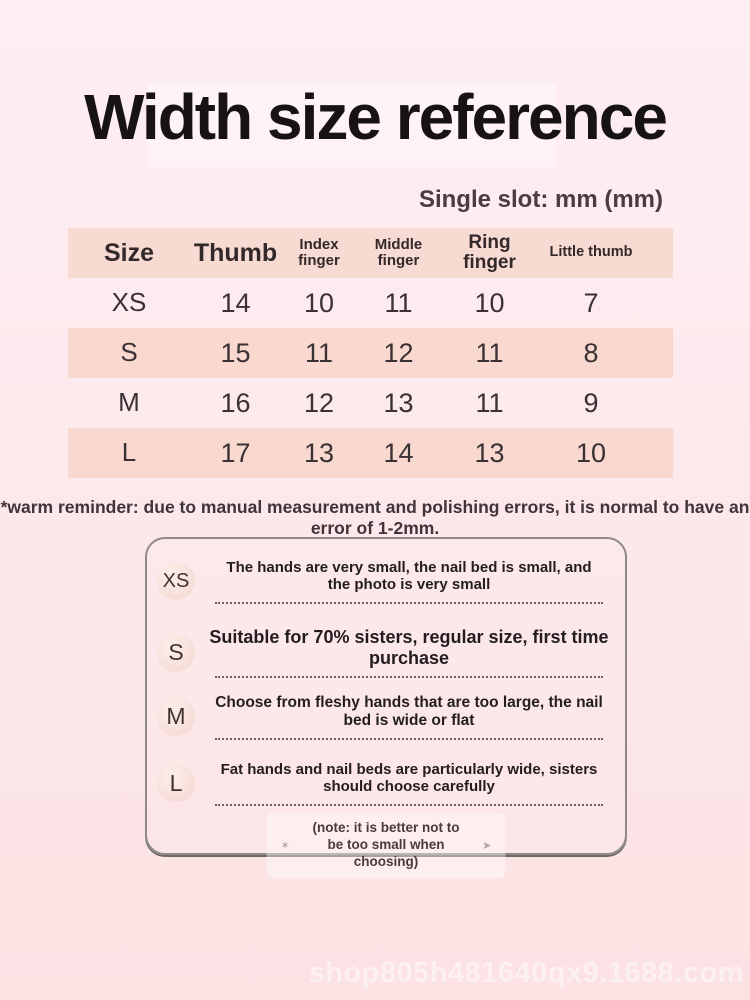 This screenshot has width=750, height=1000. I want to click on column-header-ring-finger: Ring finger, so click(489, 252).